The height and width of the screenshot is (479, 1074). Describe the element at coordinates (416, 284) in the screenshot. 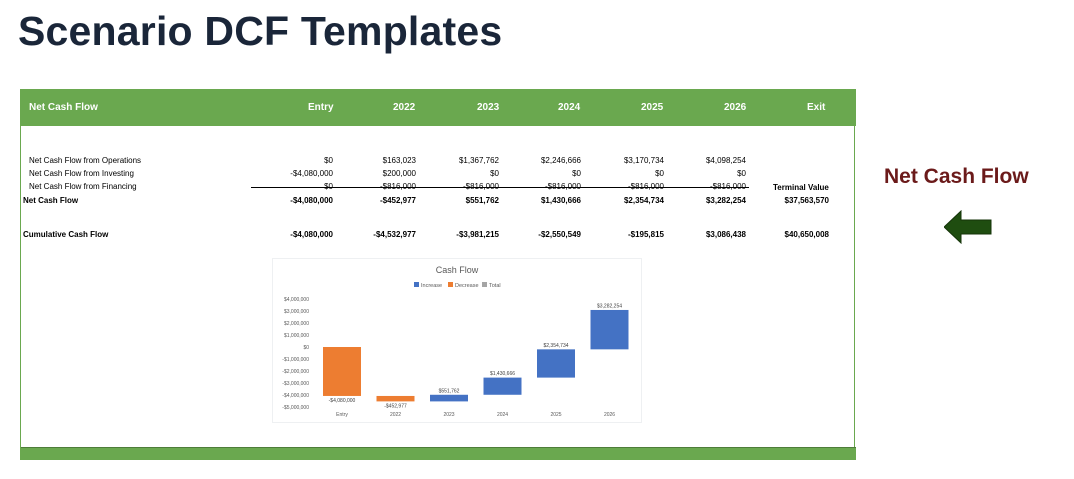

I see `legend-swatch-increase` at that location.